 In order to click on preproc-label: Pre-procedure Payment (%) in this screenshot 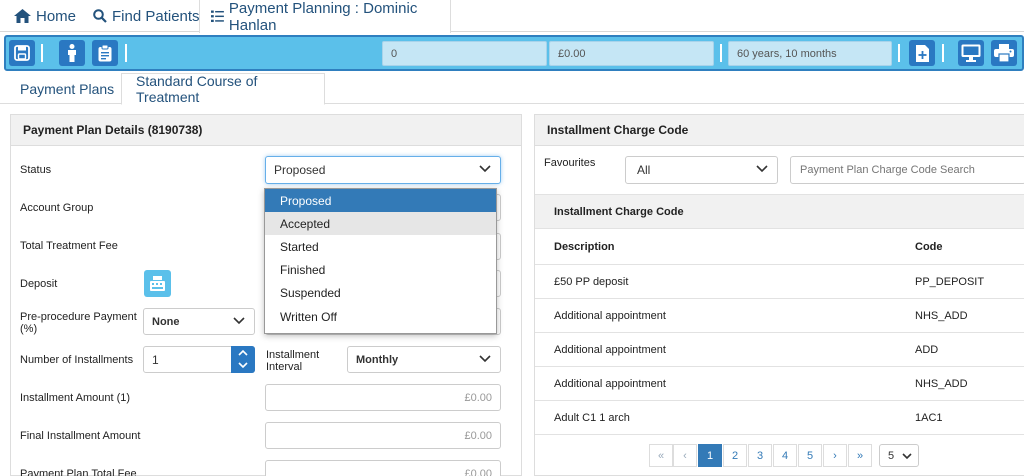, I will do `click(78, 323)`.